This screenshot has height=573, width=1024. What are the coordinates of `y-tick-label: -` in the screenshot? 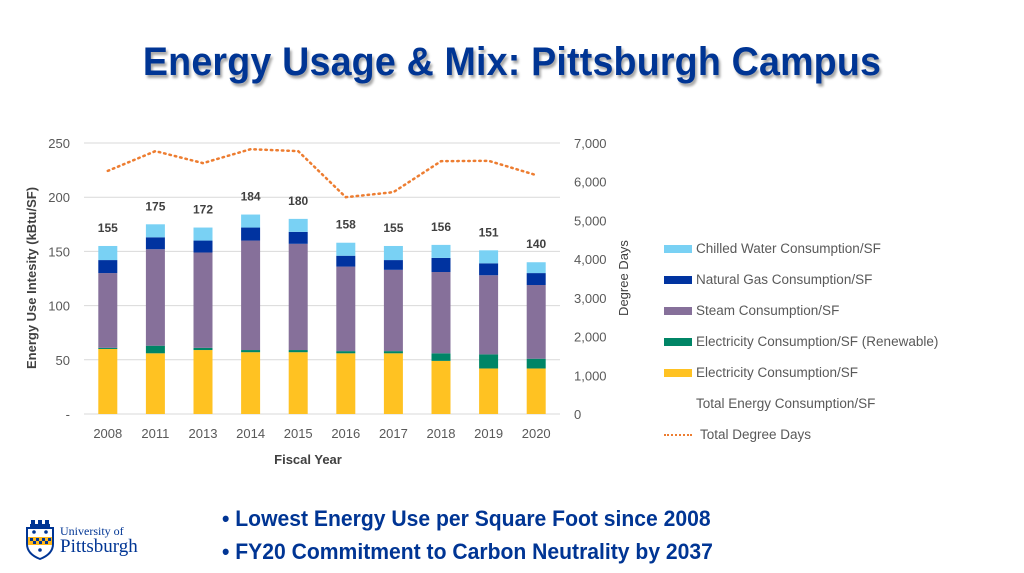 It's located at (68, 414).